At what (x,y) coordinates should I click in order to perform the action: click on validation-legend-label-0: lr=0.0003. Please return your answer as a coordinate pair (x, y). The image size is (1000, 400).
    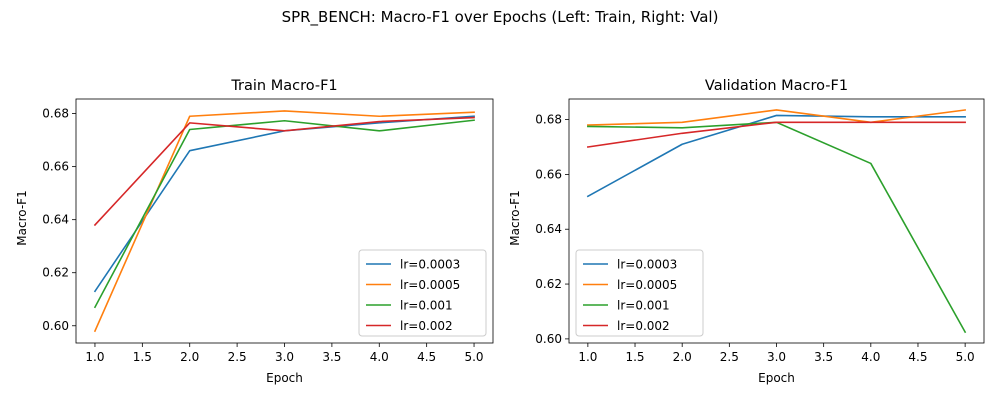
    Looking at the image, I should click on (647, 265).